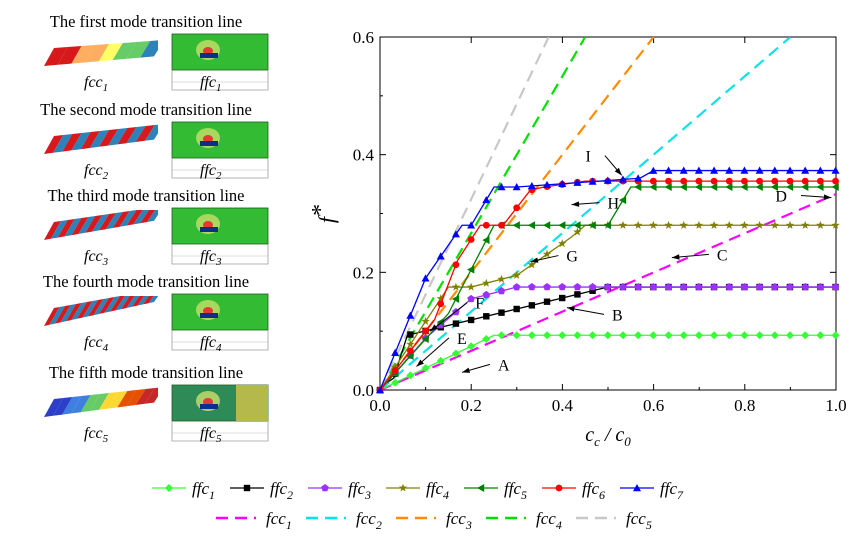  I want to click on annotation-label: D, so click(781, 197).